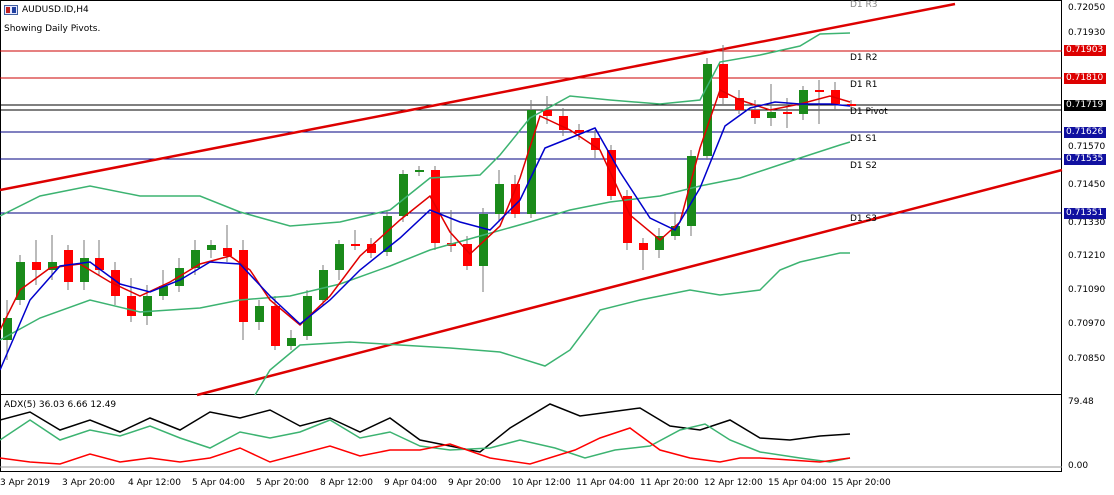  Describe the element at coordinates (1087, 256) in the screenshot. I see `price-tick: 0.71210` at that location.